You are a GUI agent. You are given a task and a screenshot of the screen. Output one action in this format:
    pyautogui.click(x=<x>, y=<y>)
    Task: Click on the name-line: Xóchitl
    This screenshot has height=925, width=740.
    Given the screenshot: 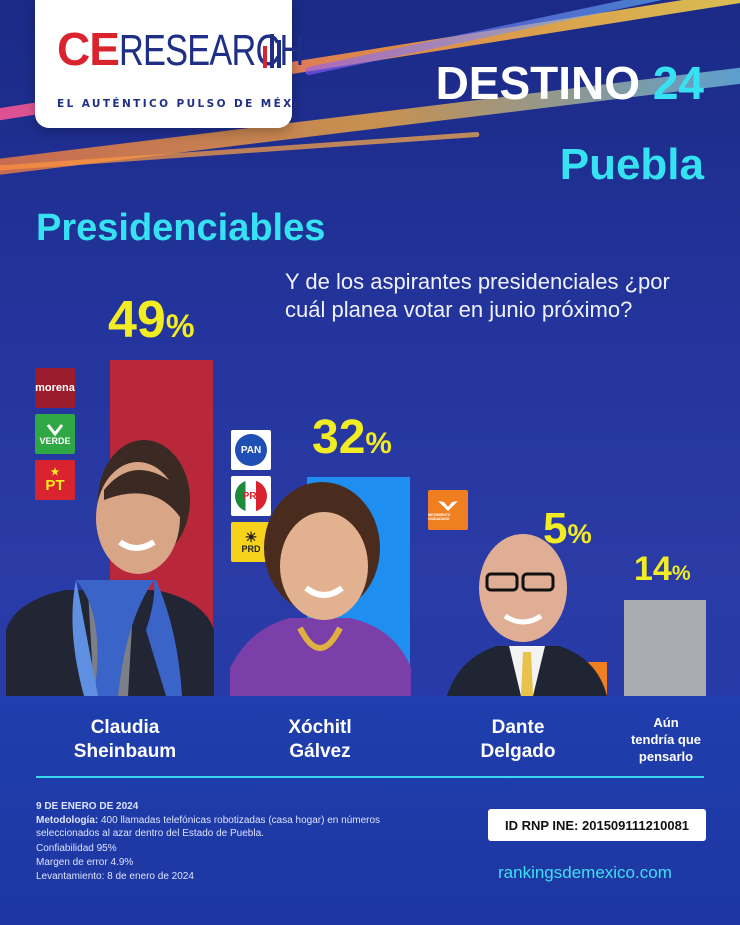 What is the action you would take?
    pyautogui.click(x=320, y=727)
    